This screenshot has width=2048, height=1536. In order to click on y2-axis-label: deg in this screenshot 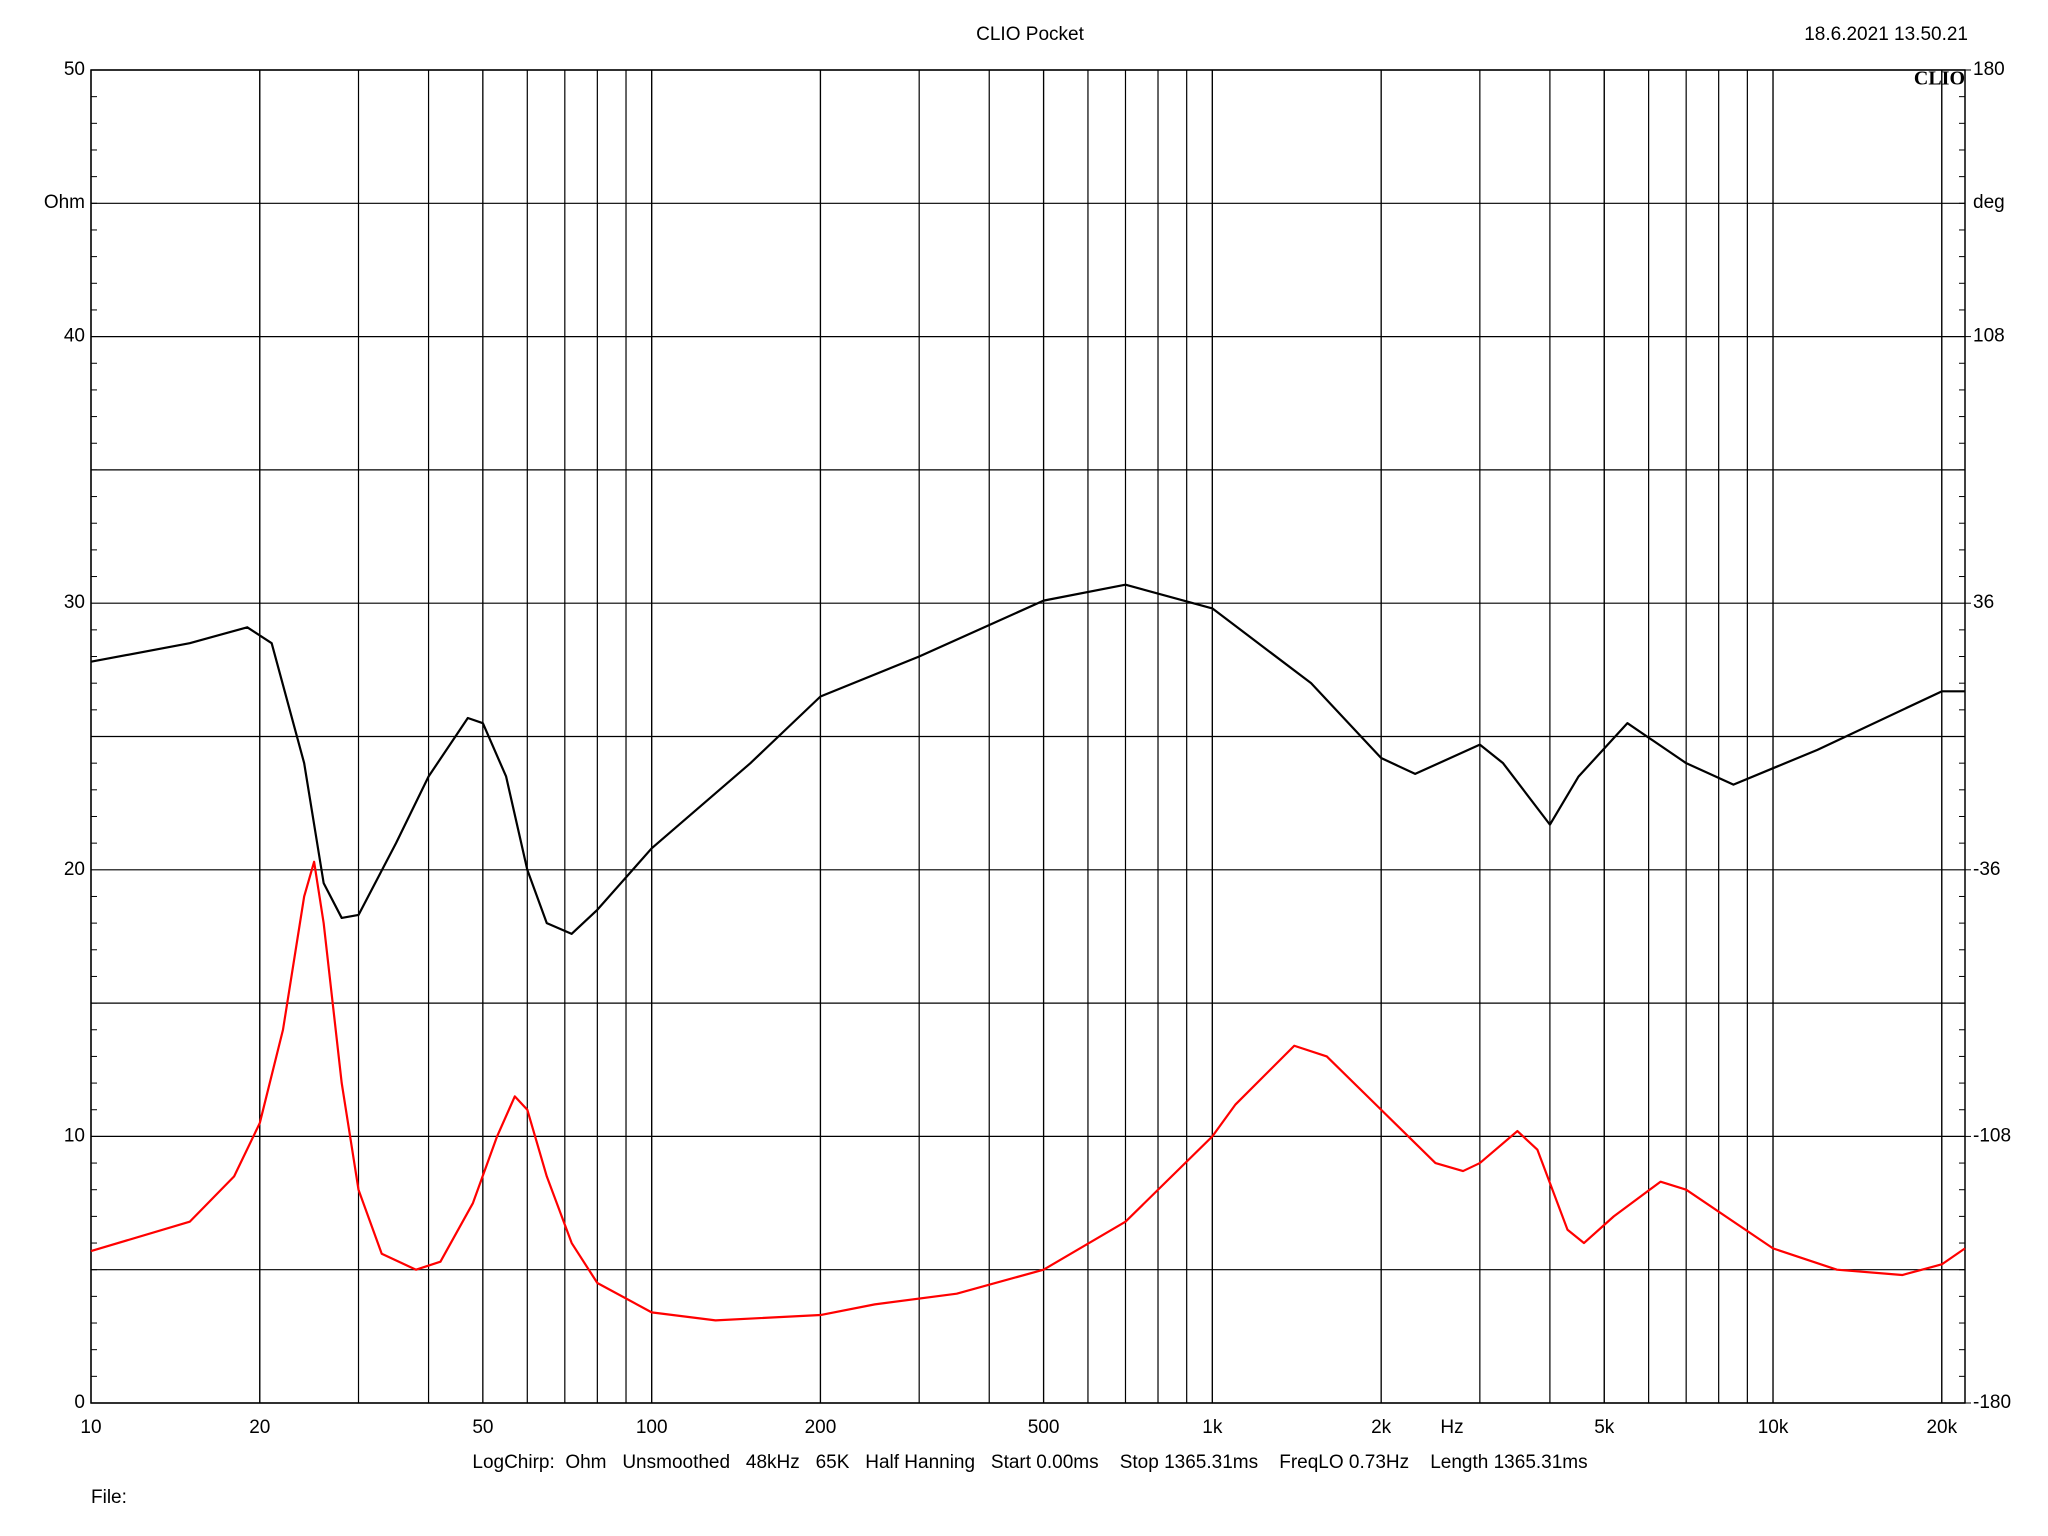, I will do `click(1989, 202)`.